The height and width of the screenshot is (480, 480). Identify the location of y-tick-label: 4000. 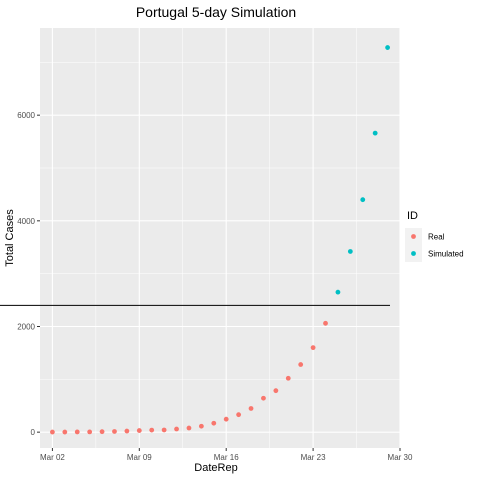
(26, 221).